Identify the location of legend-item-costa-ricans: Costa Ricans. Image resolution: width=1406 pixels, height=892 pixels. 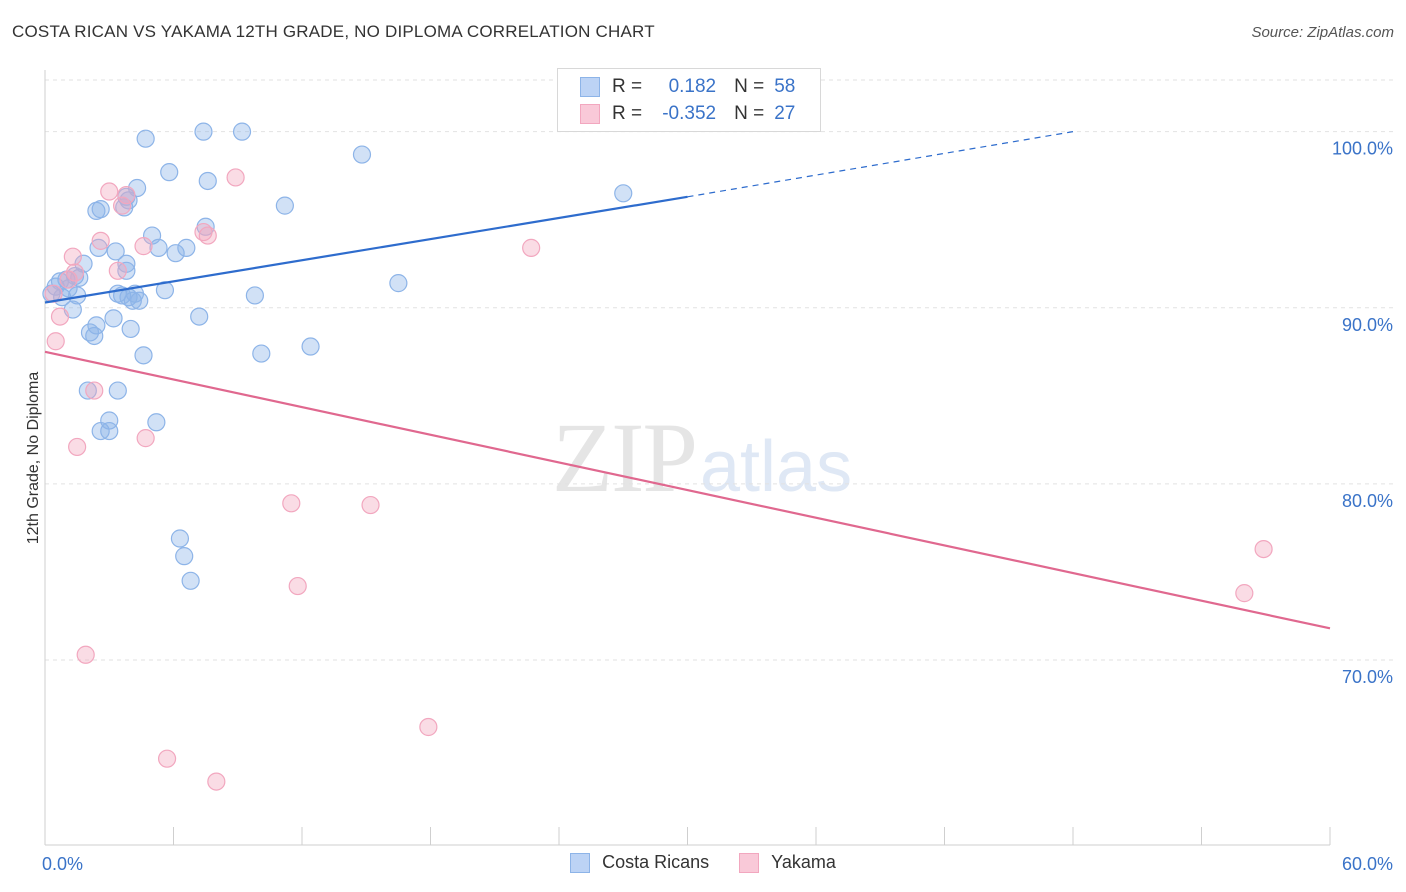
(639, 862).